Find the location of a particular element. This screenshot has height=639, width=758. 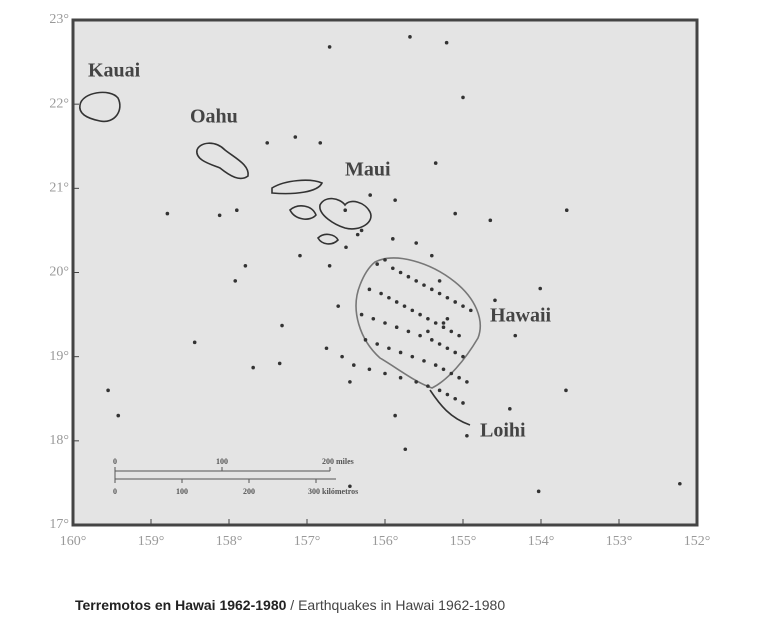

x-tick-label: 157° is located at coordinates (307, 541).